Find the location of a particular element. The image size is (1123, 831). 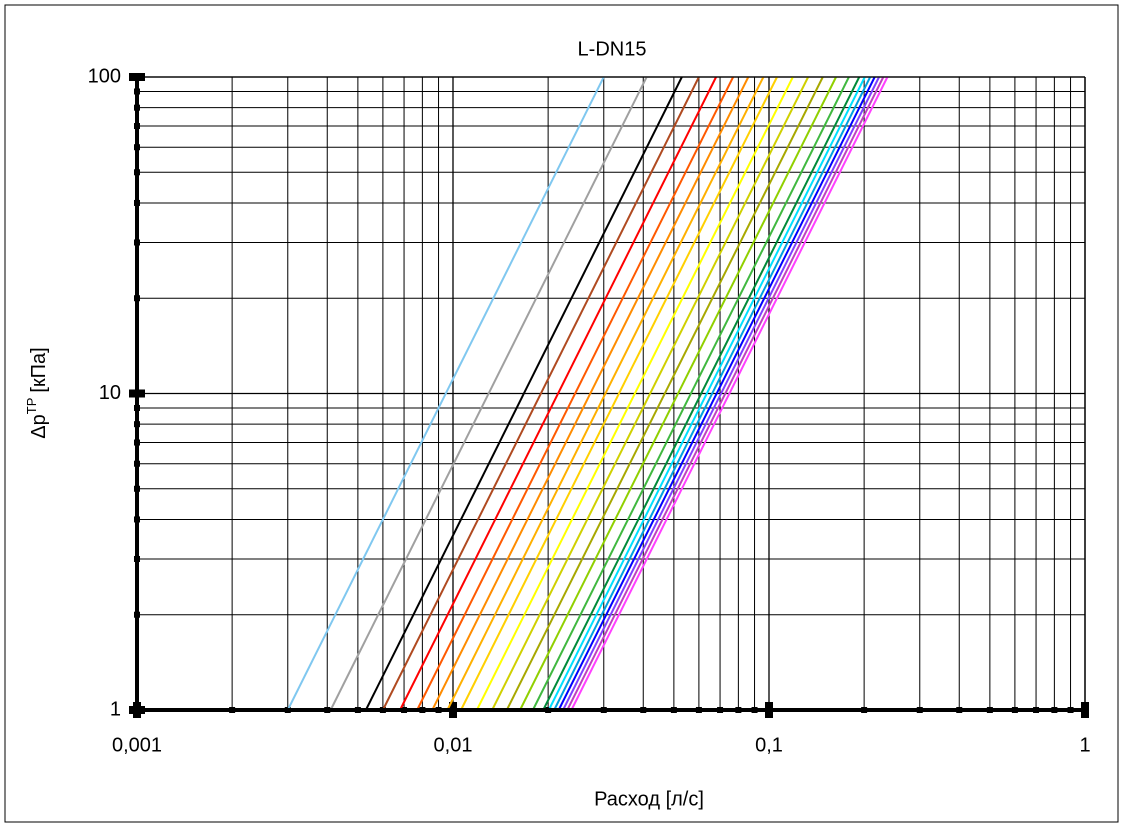

chart-title: L-DN15 is located at coordinates (612, 49).